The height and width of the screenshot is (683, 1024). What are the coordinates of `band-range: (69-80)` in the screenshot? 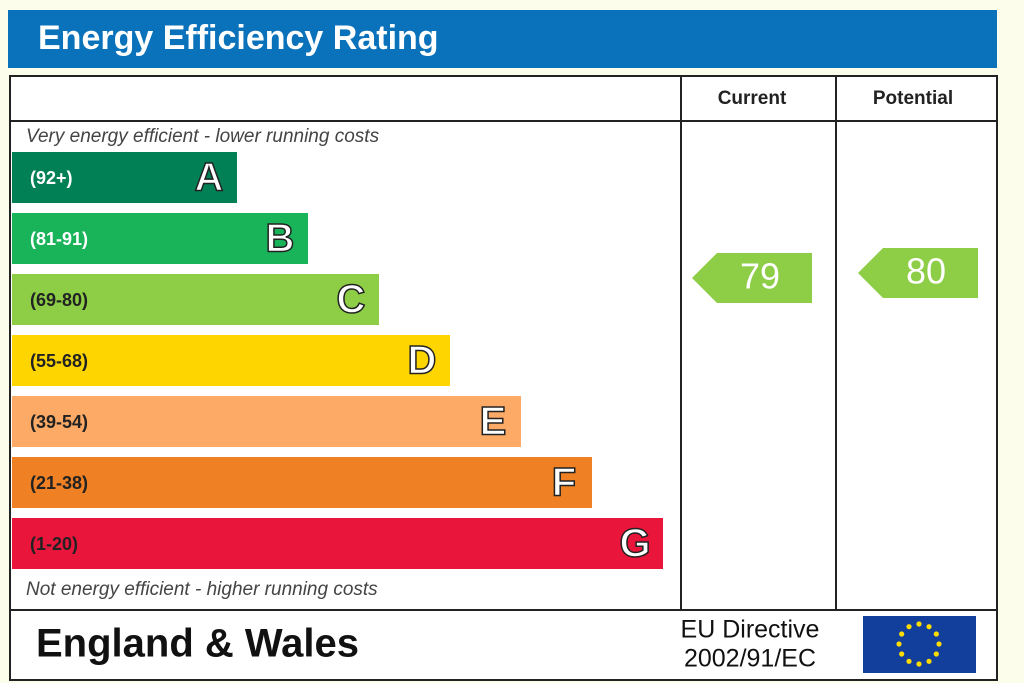 It's located at (59, 300).